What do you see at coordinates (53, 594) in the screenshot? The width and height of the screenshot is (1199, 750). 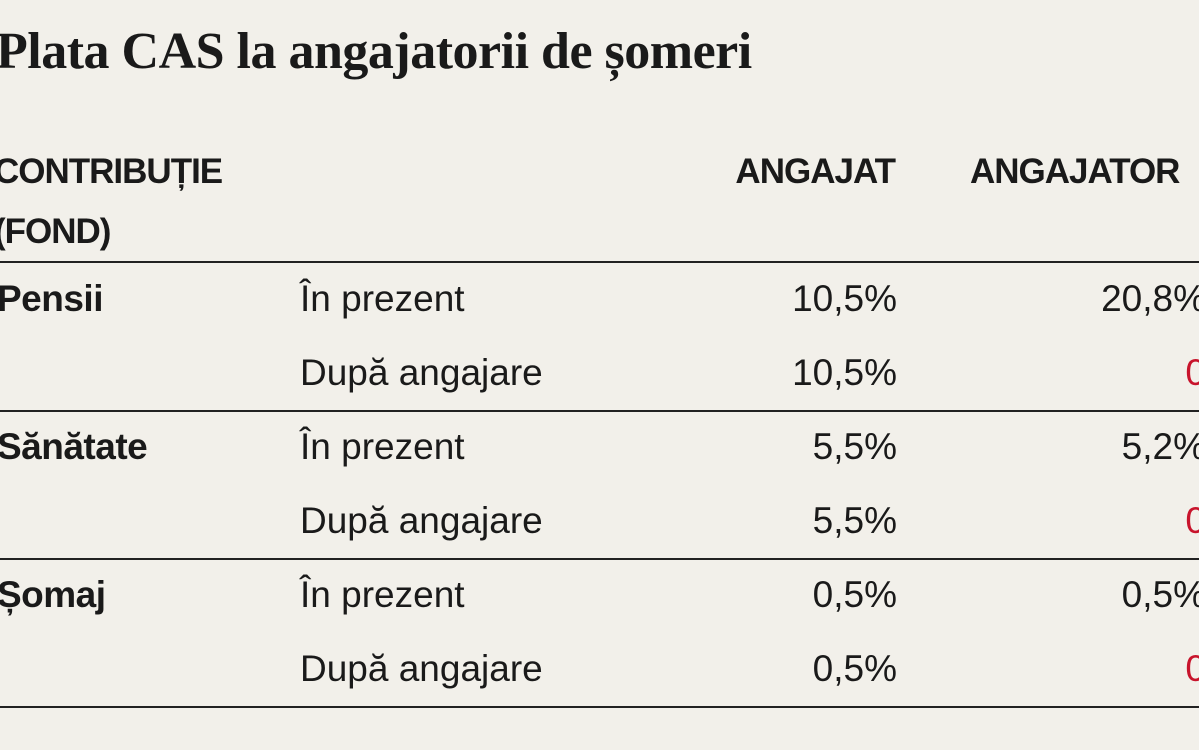 I see `group-name: Șomaj` at bounding box center [53, 594].